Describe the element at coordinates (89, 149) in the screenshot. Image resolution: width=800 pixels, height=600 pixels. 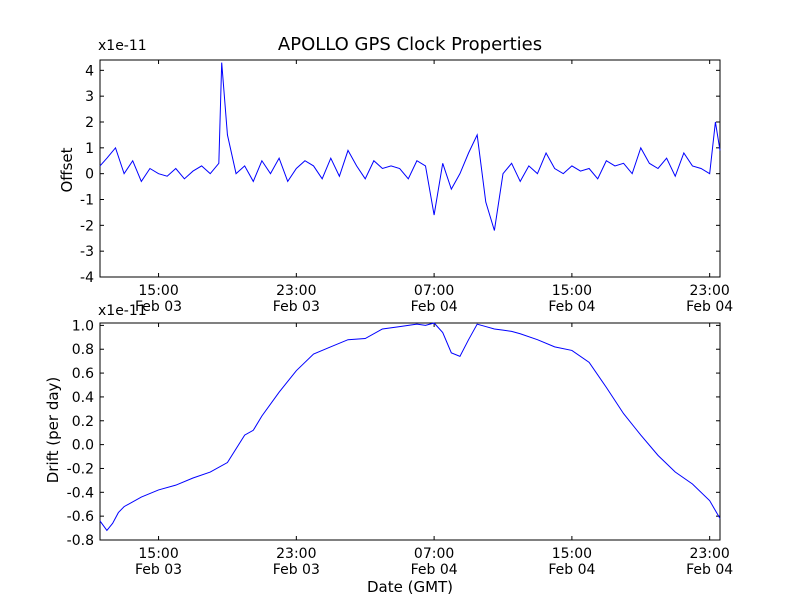
I see `y-tick-label: 1` at that location.